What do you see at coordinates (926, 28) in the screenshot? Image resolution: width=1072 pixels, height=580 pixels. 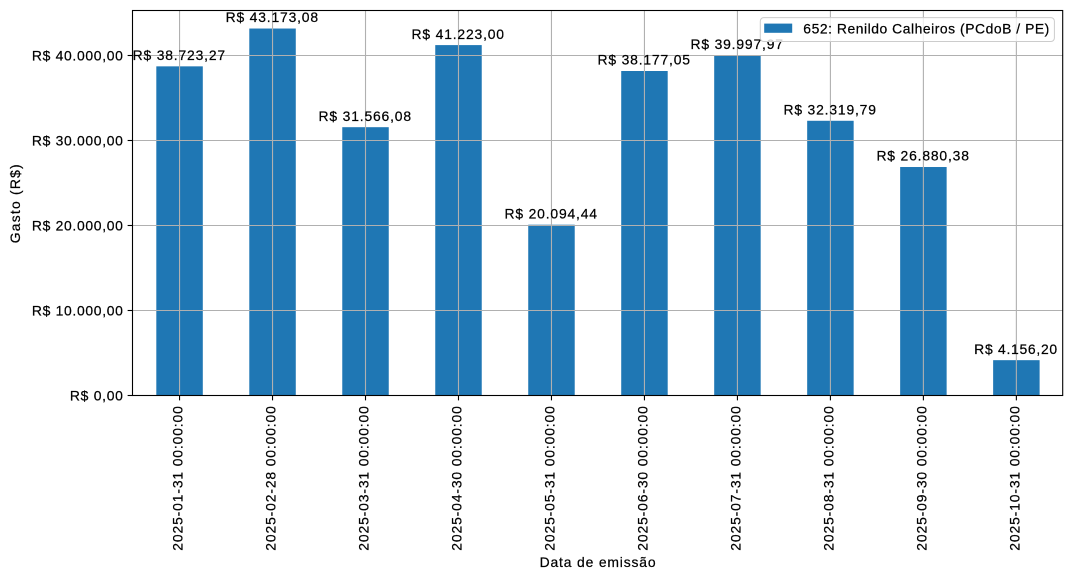 I see `svg-text:652: Renildo Calheiros (PCdoB: 652: Renildo Calheiros (PCdoB / PE)` at bounding box center [926, 28].